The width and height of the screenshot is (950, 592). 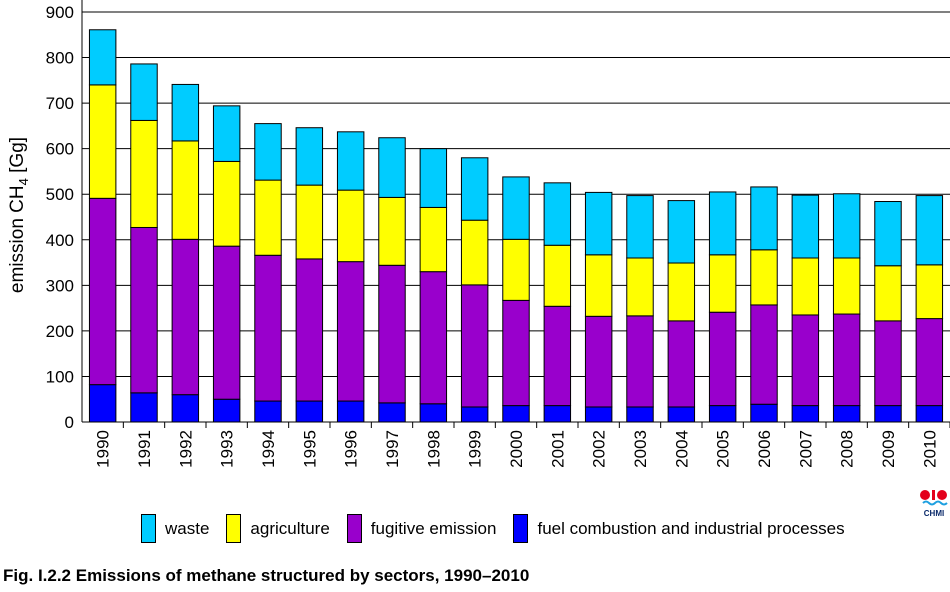 I want to click on y-axis-label: emission CH4 [Gg], so click(x=19, y=215).